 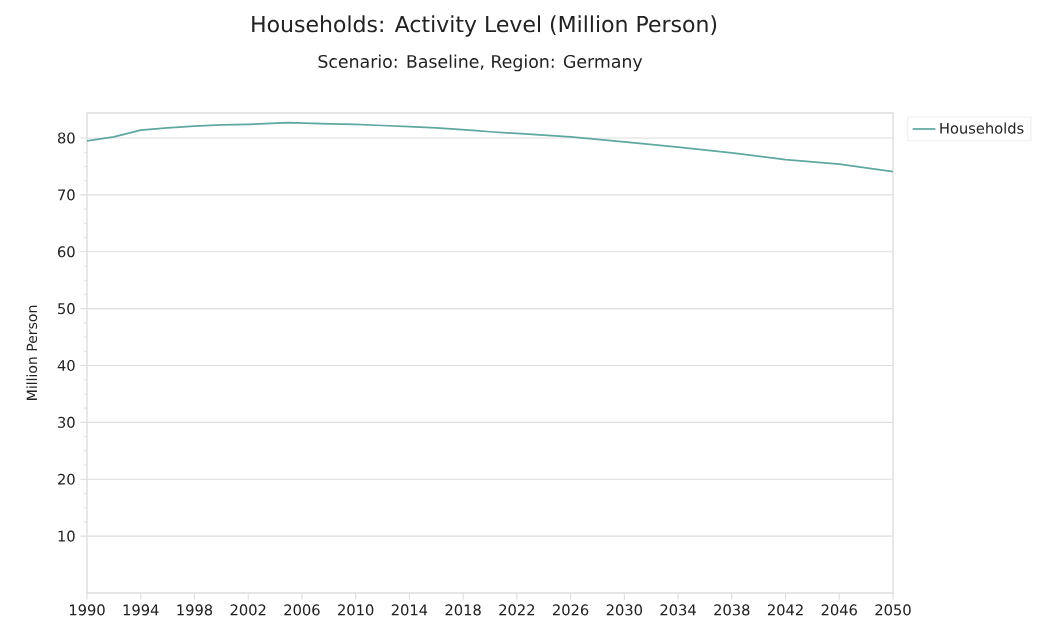 I want to click on x-tick-label: 2042, so click(x=785, y=610).